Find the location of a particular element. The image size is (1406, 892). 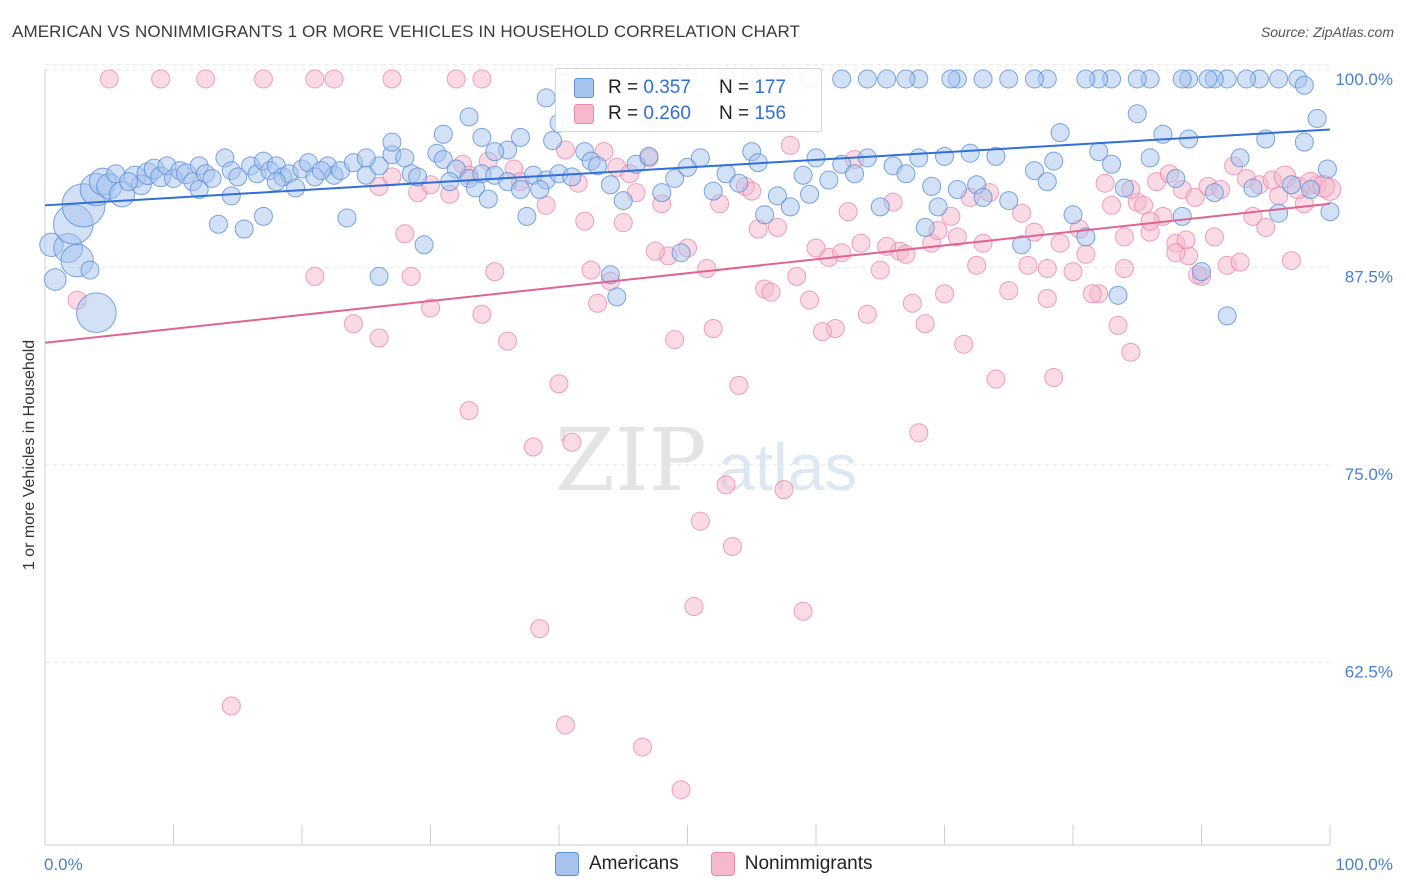

series-legend-americans: Americans is located at coordinates (617, 864).